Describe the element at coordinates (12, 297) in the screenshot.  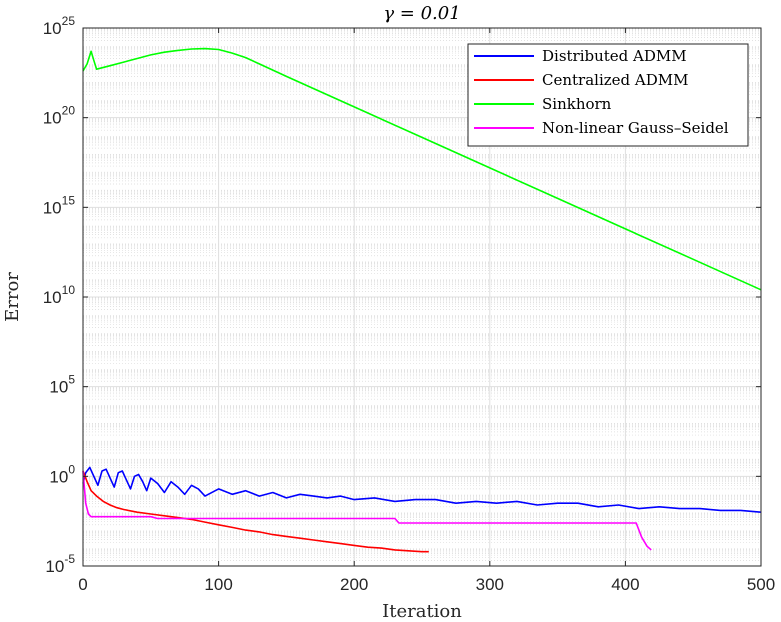
I see `y-axis-title: Error` at that location.